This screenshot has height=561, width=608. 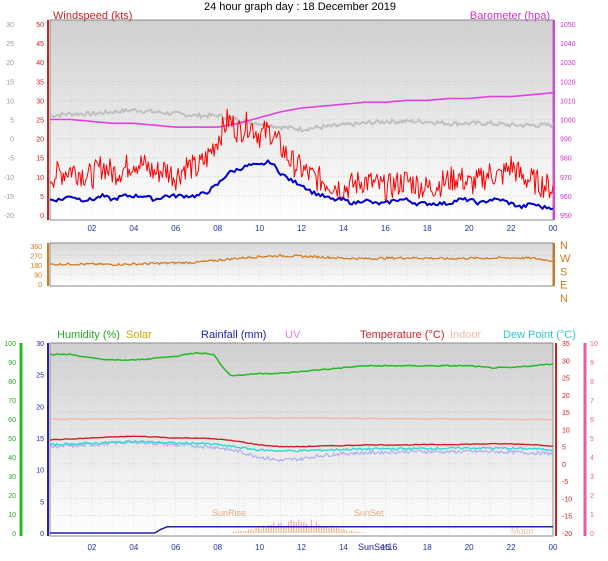 I want to click on humidity-tick-label: 100, so click(x=10, y=344).